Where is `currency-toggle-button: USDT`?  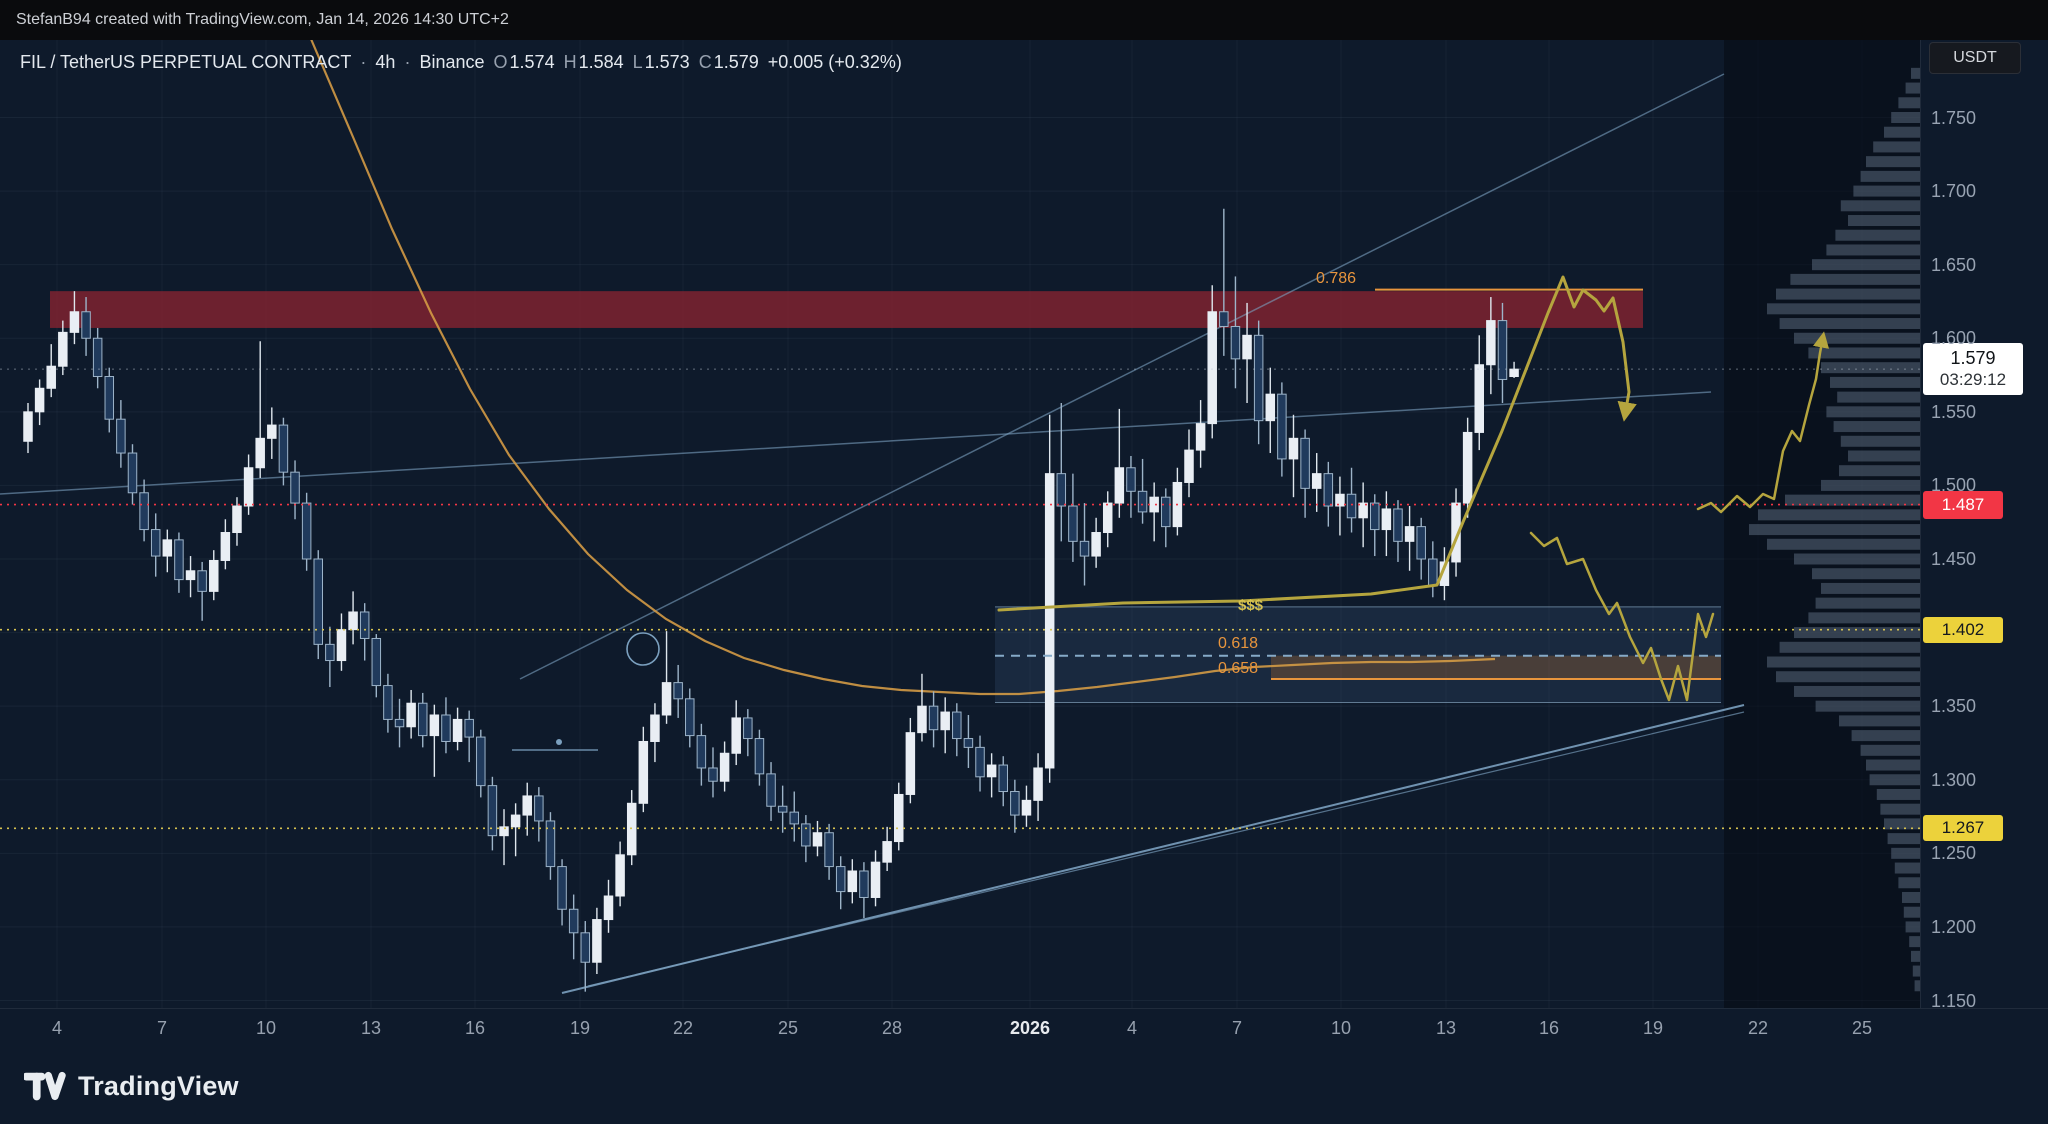
currency-toggle-button: USDT is located at coordinates (1975, 58).